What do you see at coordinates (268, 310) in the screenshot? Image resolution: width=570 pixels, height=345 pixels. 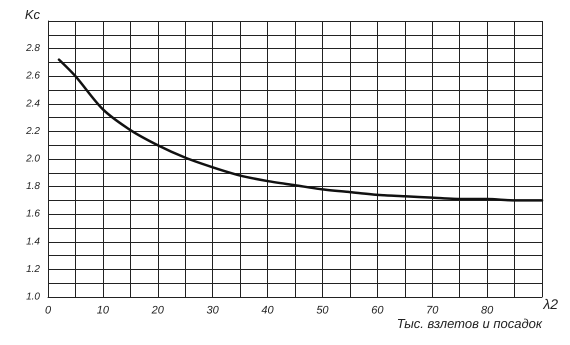 I see `x-tick-label: 40` at bounding box center [268, 310].